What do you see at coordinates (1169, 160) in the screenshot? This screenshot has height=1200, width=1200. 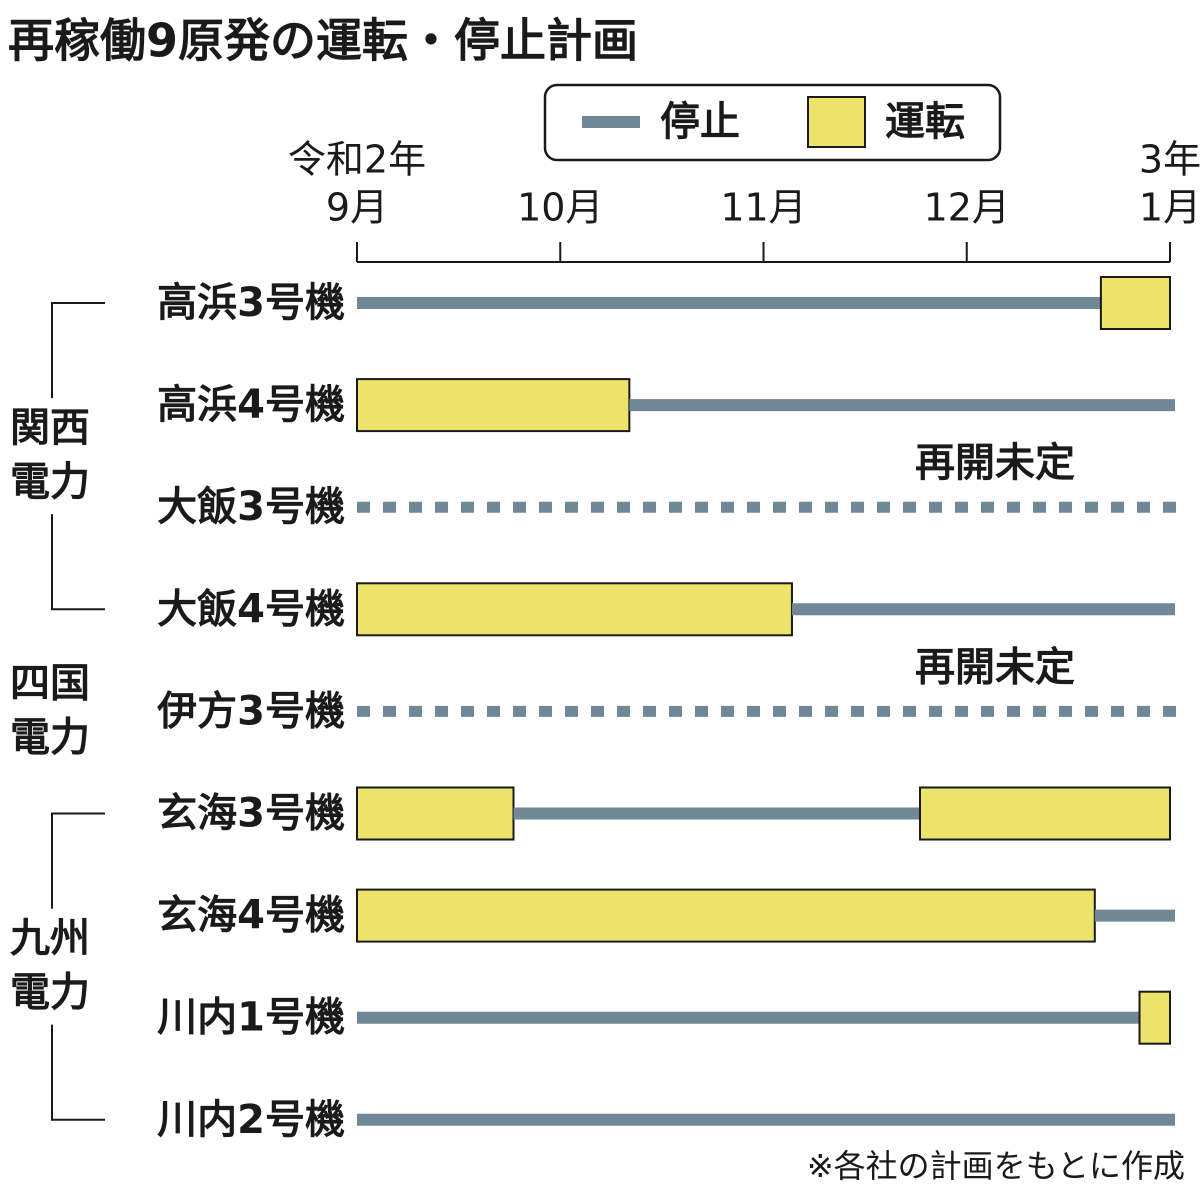 I see `year-label: 3年` at bounding box center [1169, 160].